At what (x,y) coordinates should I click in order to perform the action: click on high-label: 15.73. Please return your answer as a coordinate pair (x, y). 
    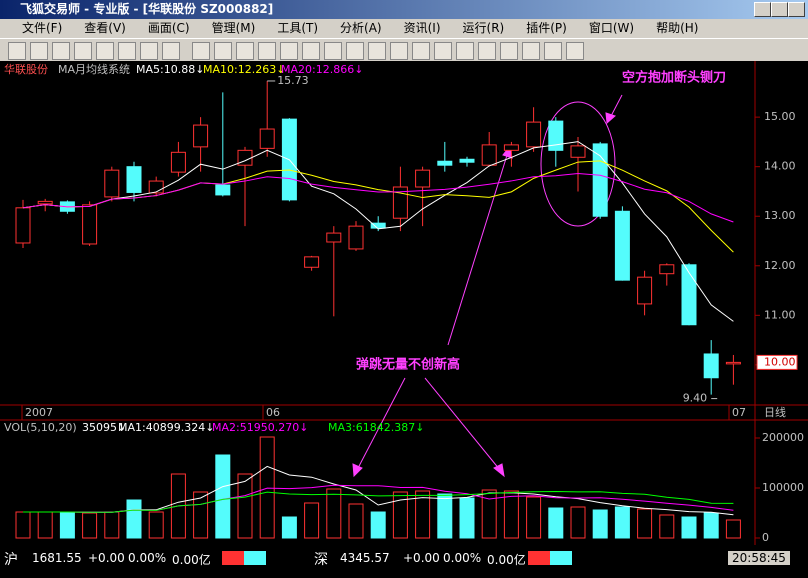
    Looking at the image, I should click on (293, 80).